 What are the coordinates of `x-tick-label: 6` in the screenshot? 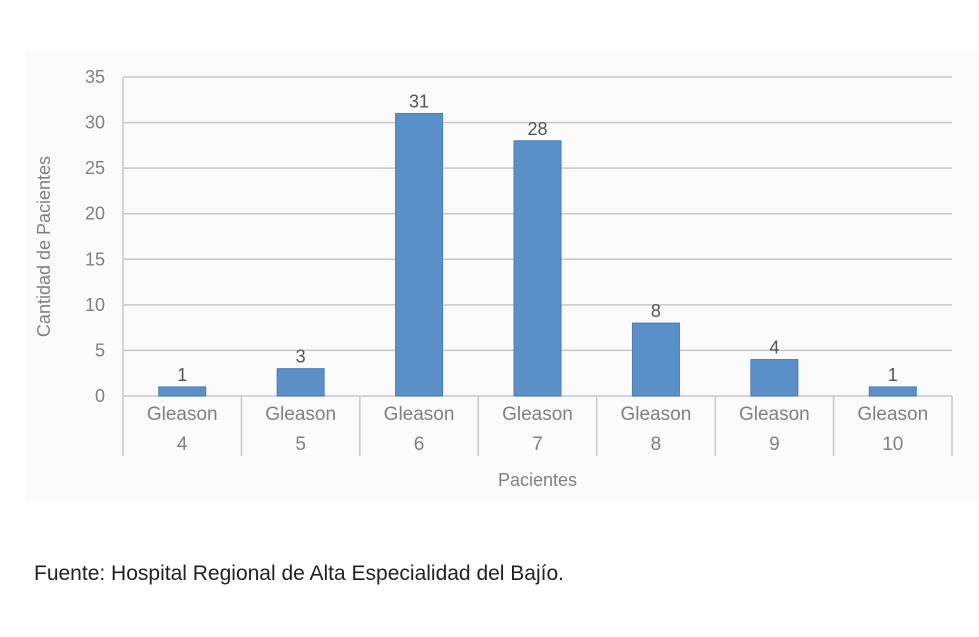 It's located at (419, 444).